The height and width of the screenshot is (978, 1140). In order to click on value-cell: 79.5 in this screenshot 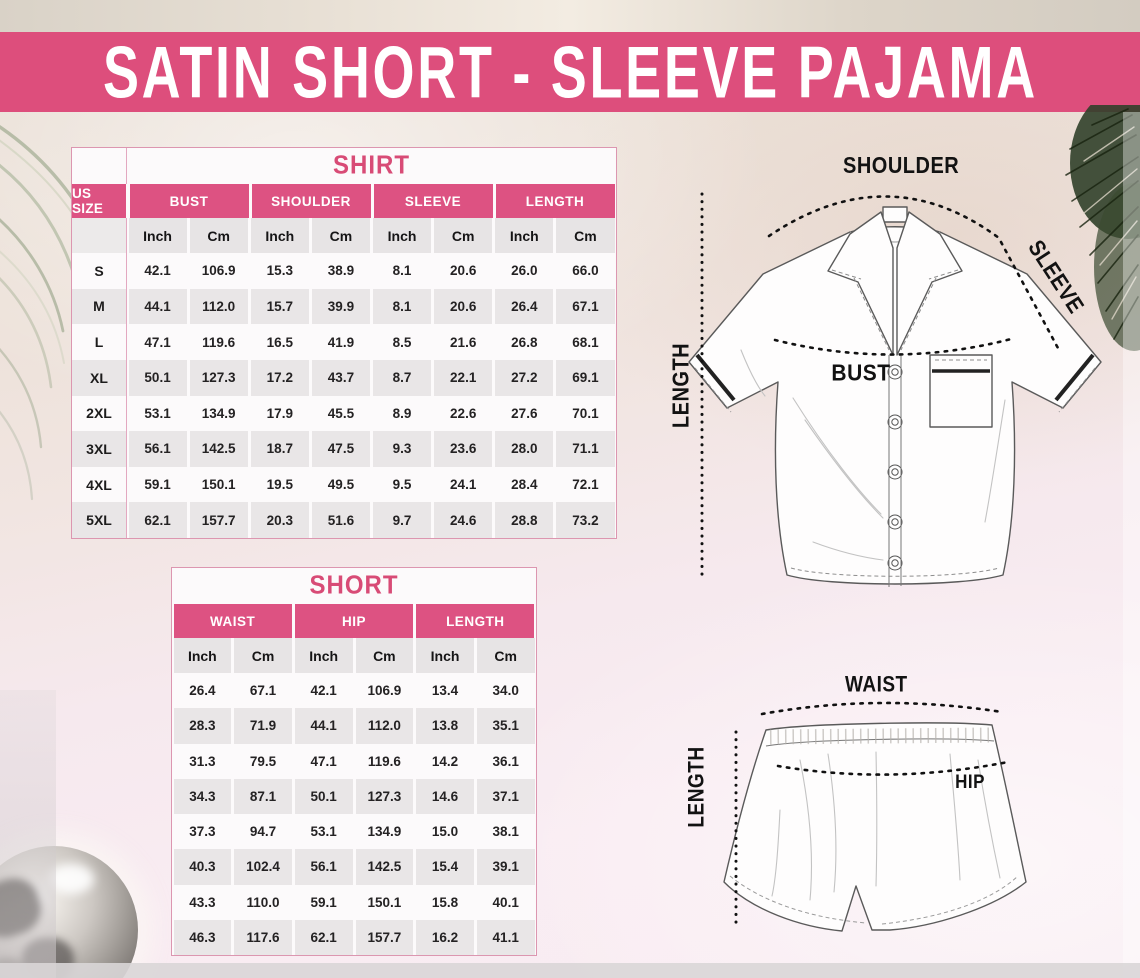, I will do `click(263, 761)`.